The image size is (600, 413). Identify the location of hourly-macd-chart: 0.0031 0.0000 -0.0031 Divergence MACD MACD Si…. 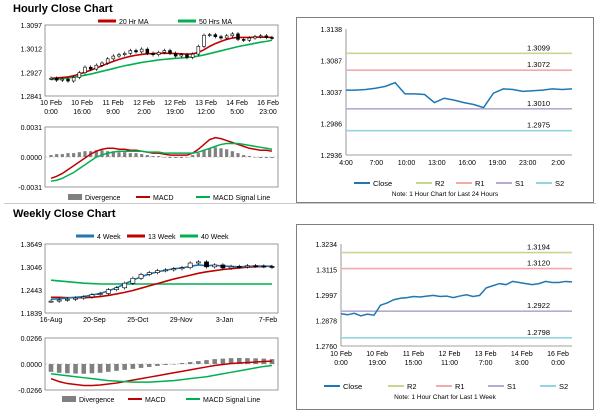
(148, 163).